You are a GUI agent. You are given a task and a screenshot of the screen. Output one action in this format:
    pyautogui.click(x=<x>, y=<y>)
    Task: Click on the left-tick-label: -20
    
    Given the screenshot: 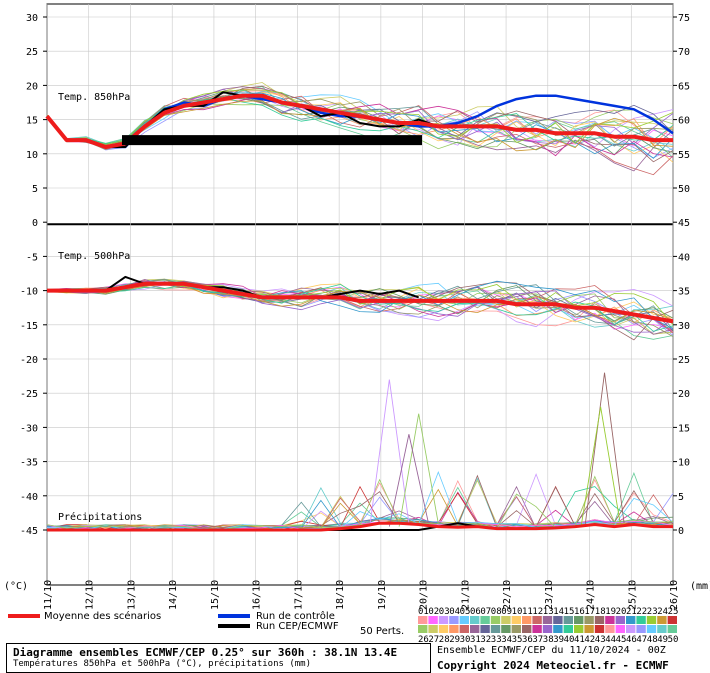 What is the action you would take?
    pyautogui.click(x=29, y=360)
    